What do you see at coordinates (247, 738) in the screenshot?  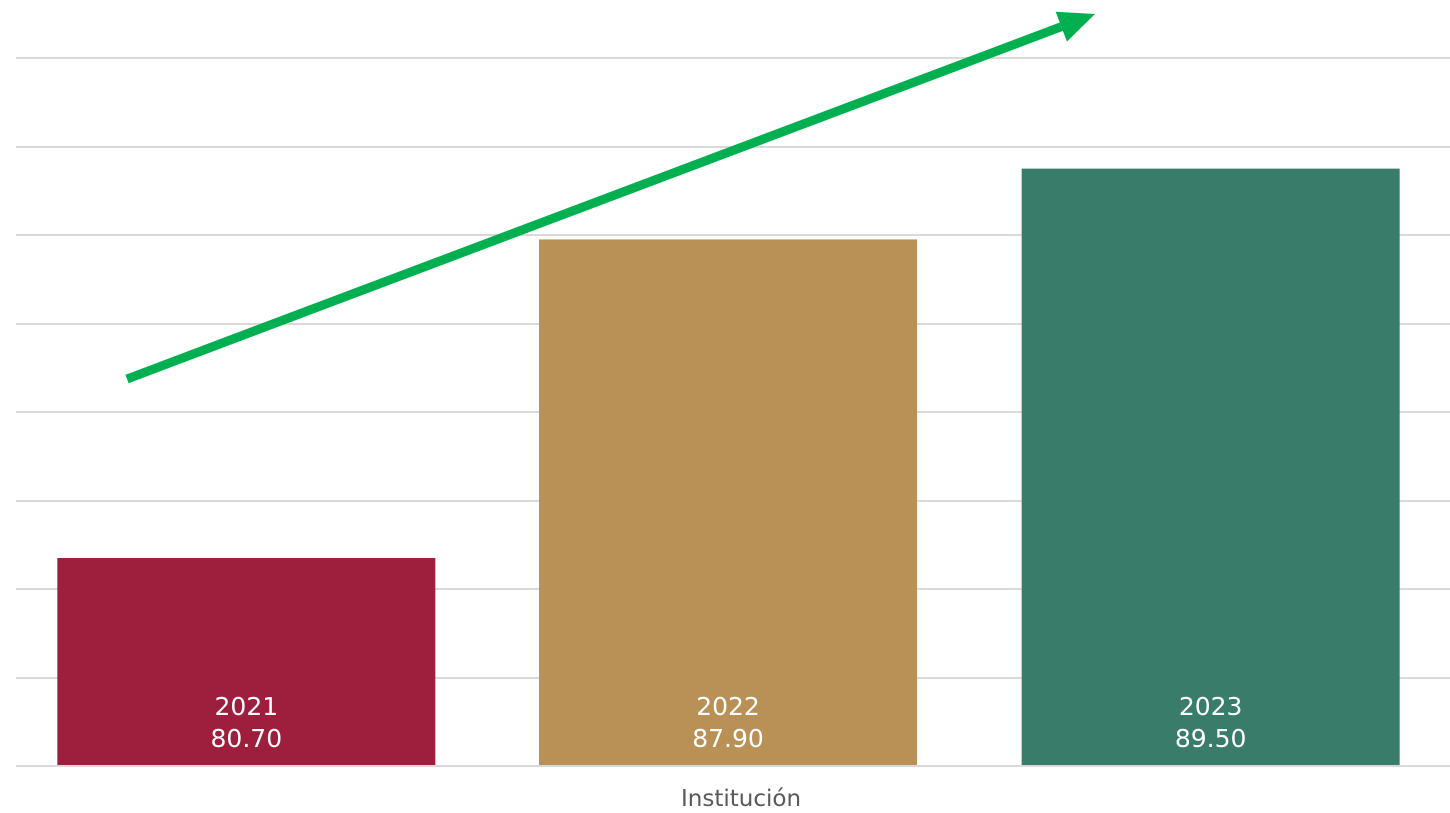 I see `bar-value-label: 80.70` at bounding box center [247, 738].